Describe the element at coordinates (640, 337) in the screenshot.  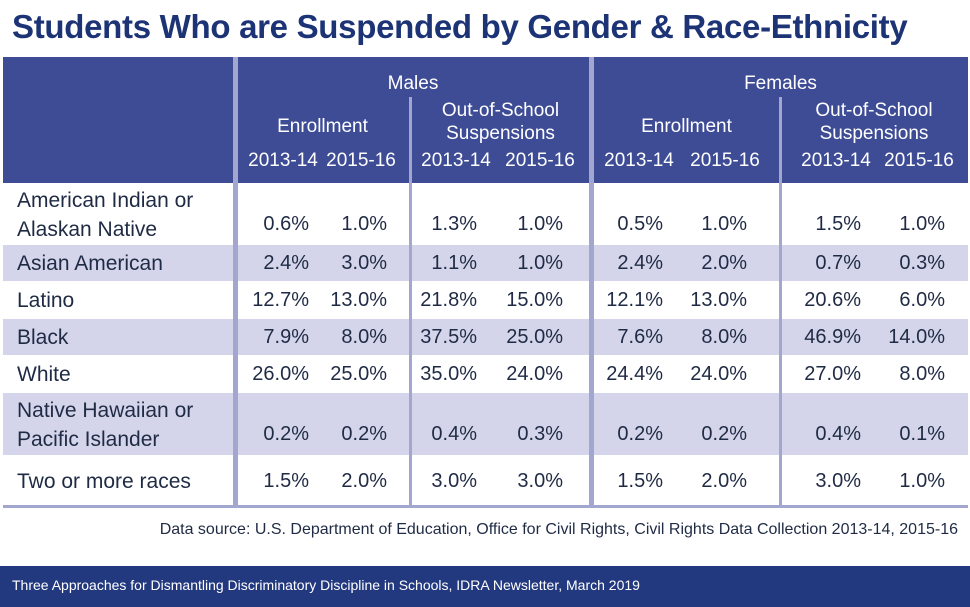
I see `value-cell: 7.6%` at that location.